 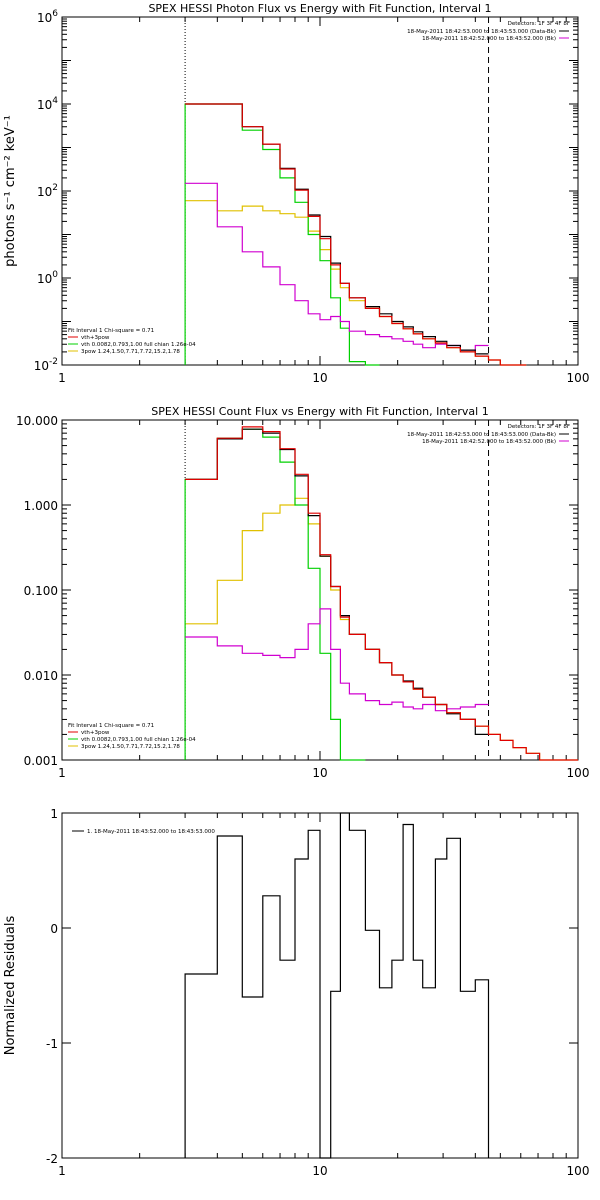 I want to click on y-tick-label: 10², so click(x=47, y=191).